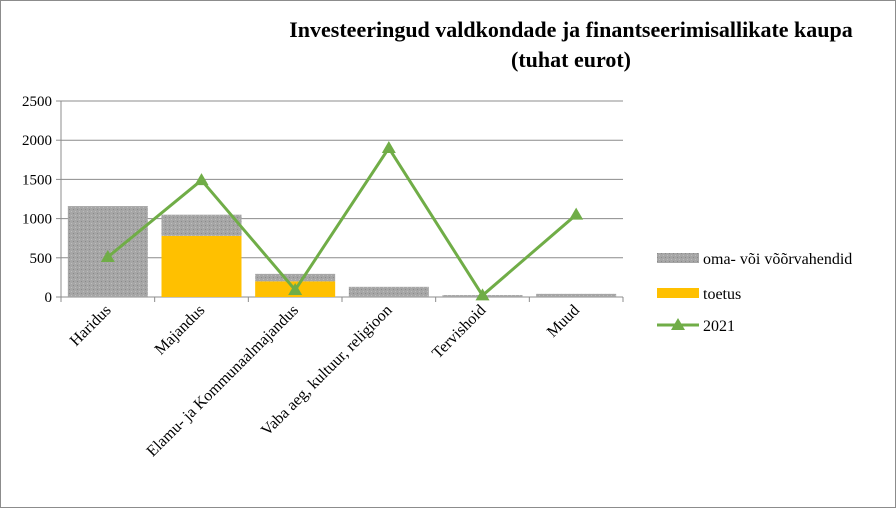  I want to click on legend-marker-2021, so click(678, 324).